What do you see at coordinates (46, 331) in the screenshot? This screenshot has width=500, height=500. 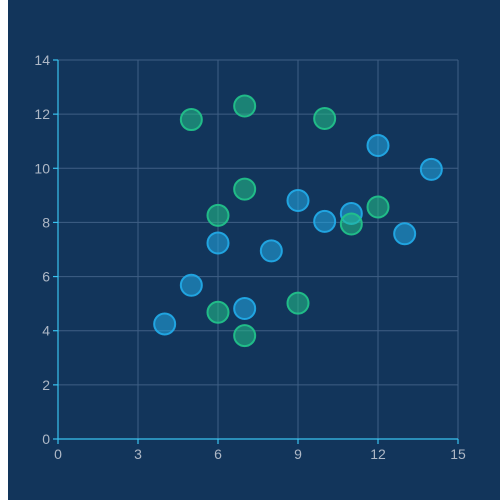 I see `y-tick-label: 4` at bounding box center [46, 331].